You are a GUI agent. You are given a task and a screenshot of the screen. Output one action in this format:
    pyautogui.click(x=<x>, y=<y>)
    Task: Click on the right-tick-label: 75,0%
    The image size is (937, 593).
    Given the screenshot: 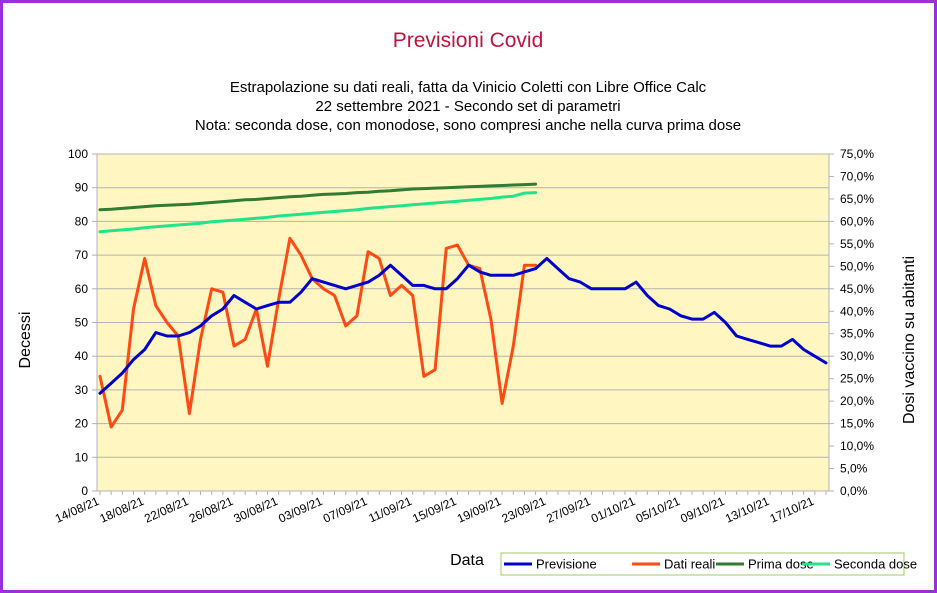 What is the action you would take?
    pyautogui.click(x=857, y=154)
    